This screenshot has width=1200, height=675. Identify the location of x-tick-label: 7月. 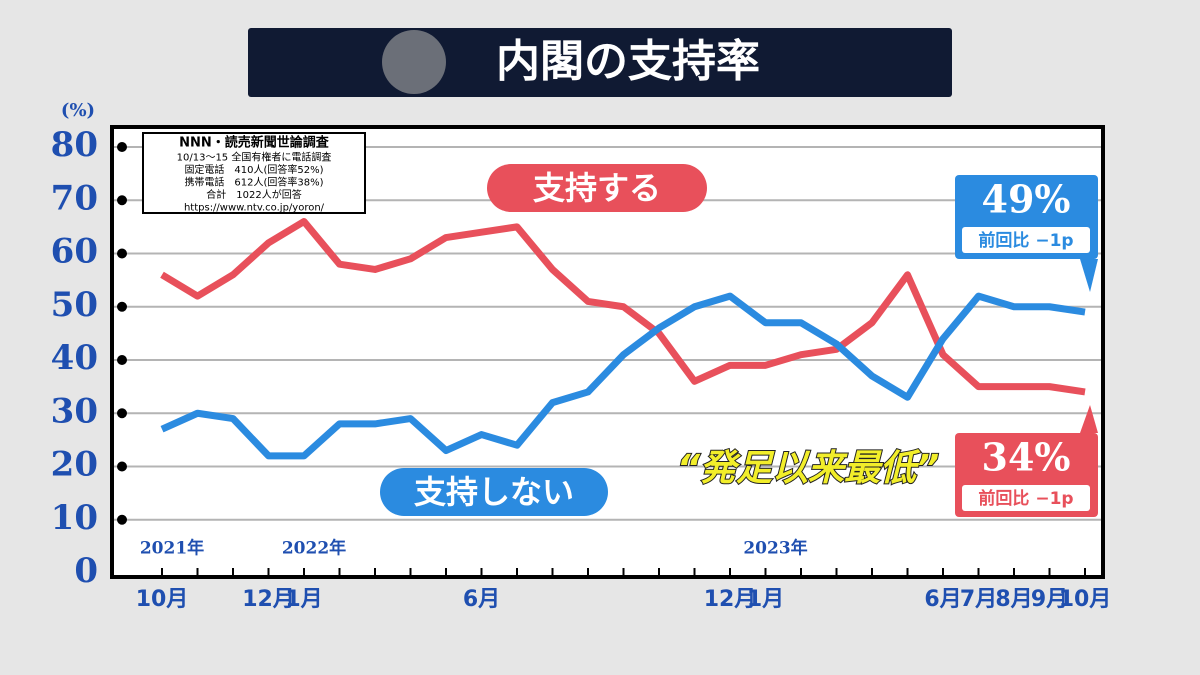
(978, 599).